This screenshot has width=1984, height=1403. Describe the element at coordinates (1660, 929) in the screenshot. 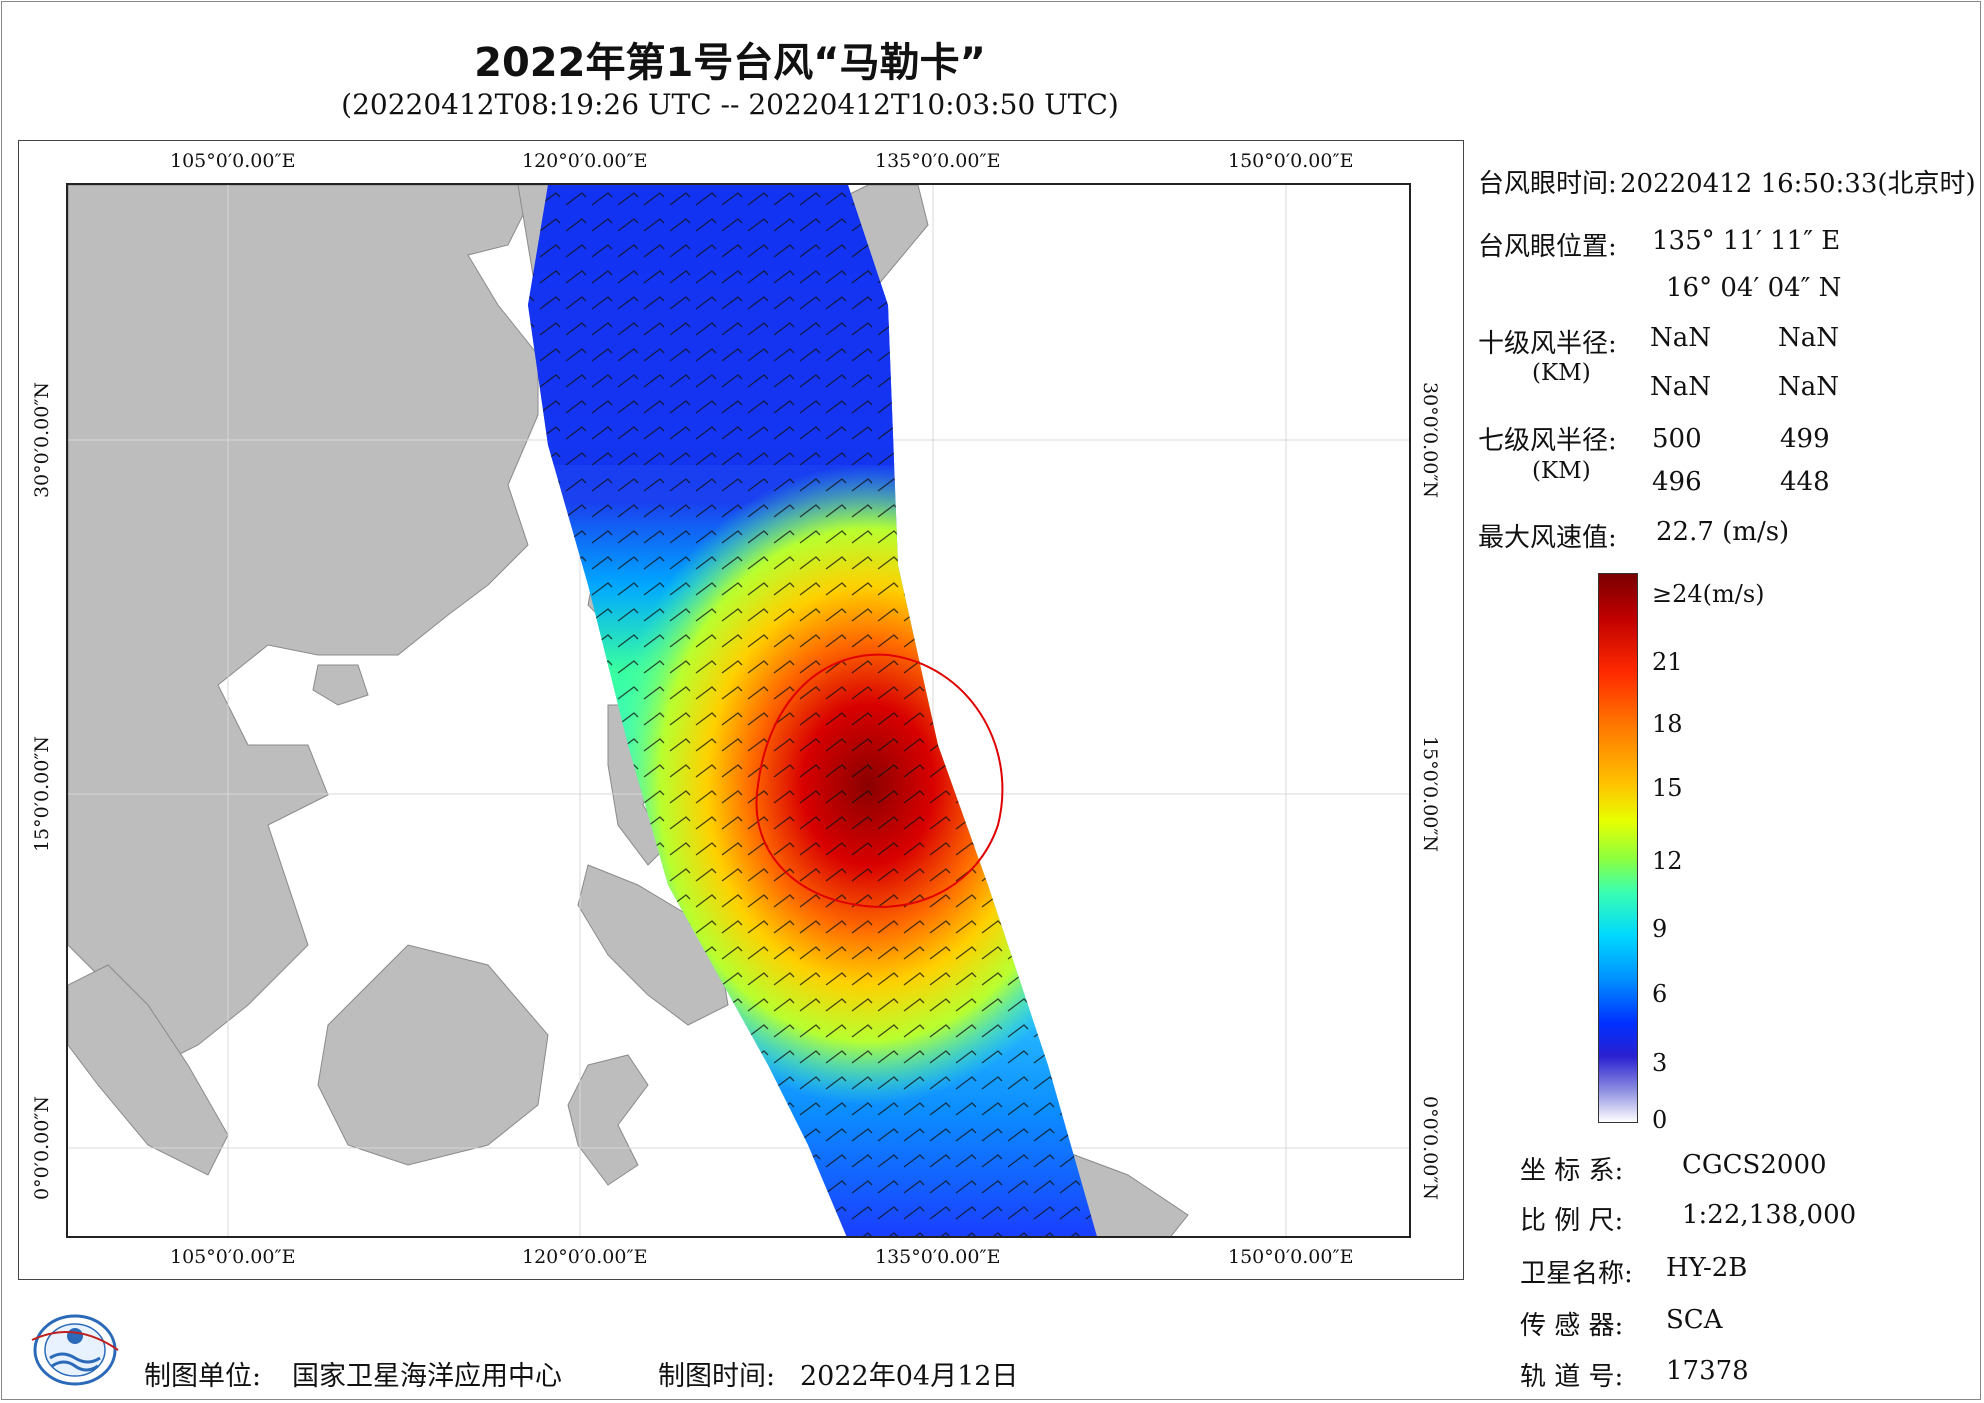

I see `colorbar-label-9: 9` at that location.